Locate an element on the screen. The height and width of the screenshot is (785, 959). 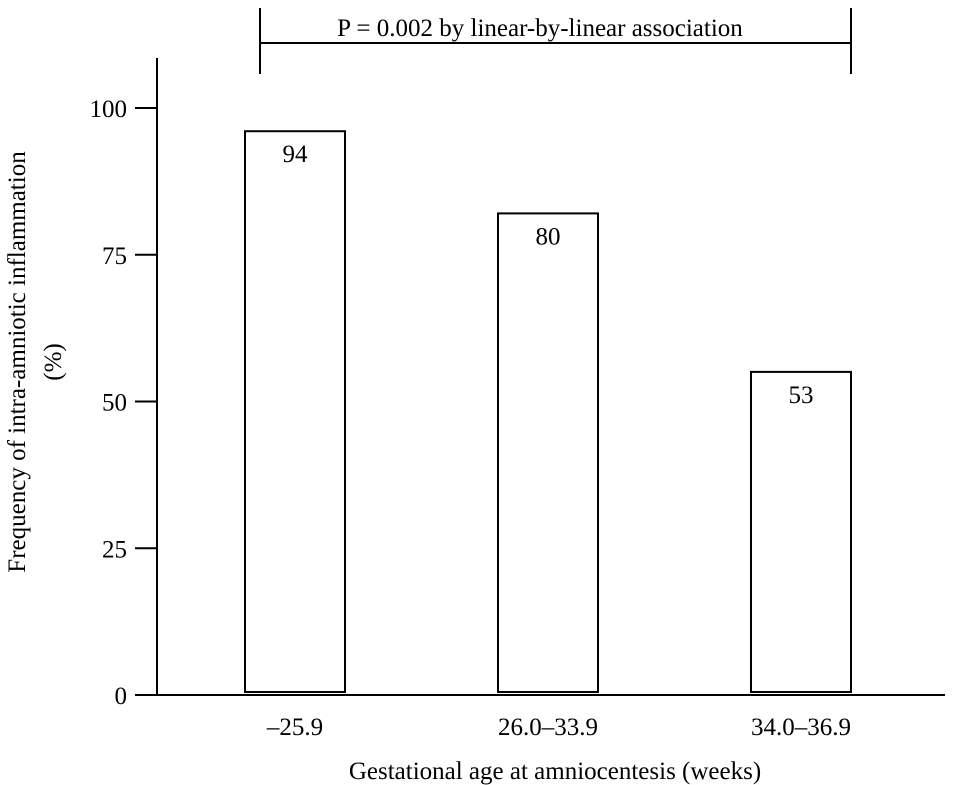
x-axis-category-labels: –25.9 26.0–33.9 34.0–36.9 is located at coordinates (558, 727).